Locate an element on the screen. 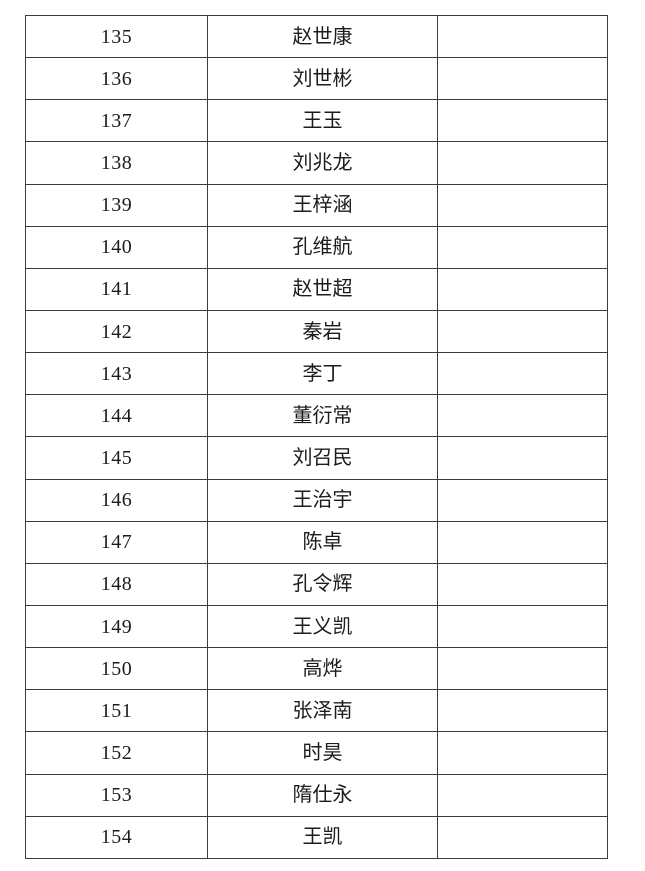 The height and width of the screenshot is (871, 645). person-name-cell: 王玉 is located at coordinates (322, 121).